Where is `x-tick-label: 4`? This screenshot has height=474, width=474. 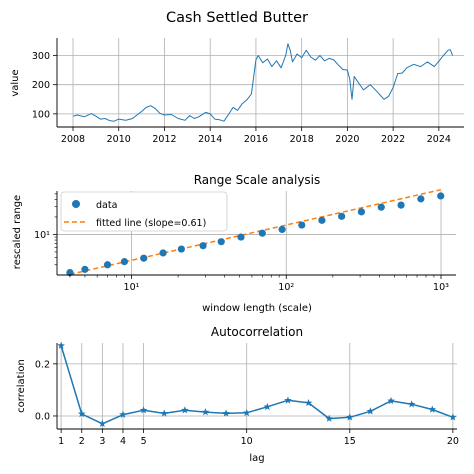
x-tick-label: 4 is located at coordinates (123, 441).